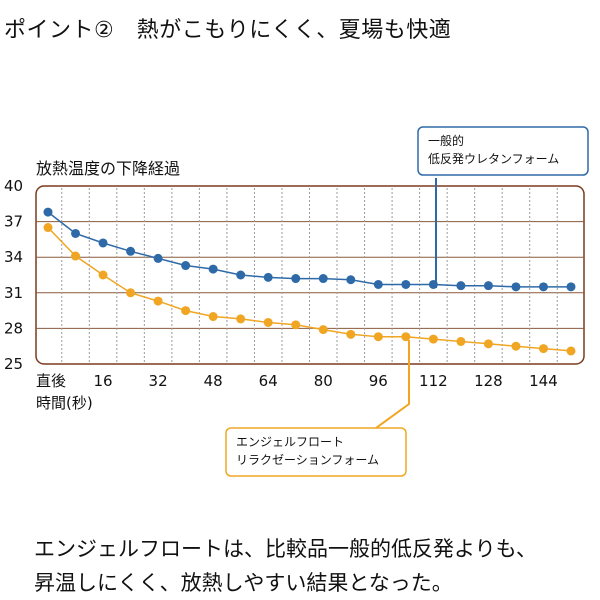 This screenshot has height=600, width=600. I want to click on callout-orange-leader, so click(392, 384).